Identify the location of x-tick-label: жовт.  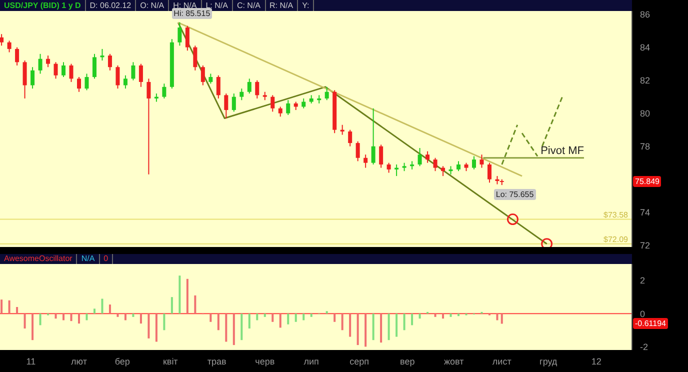
(454, 361).